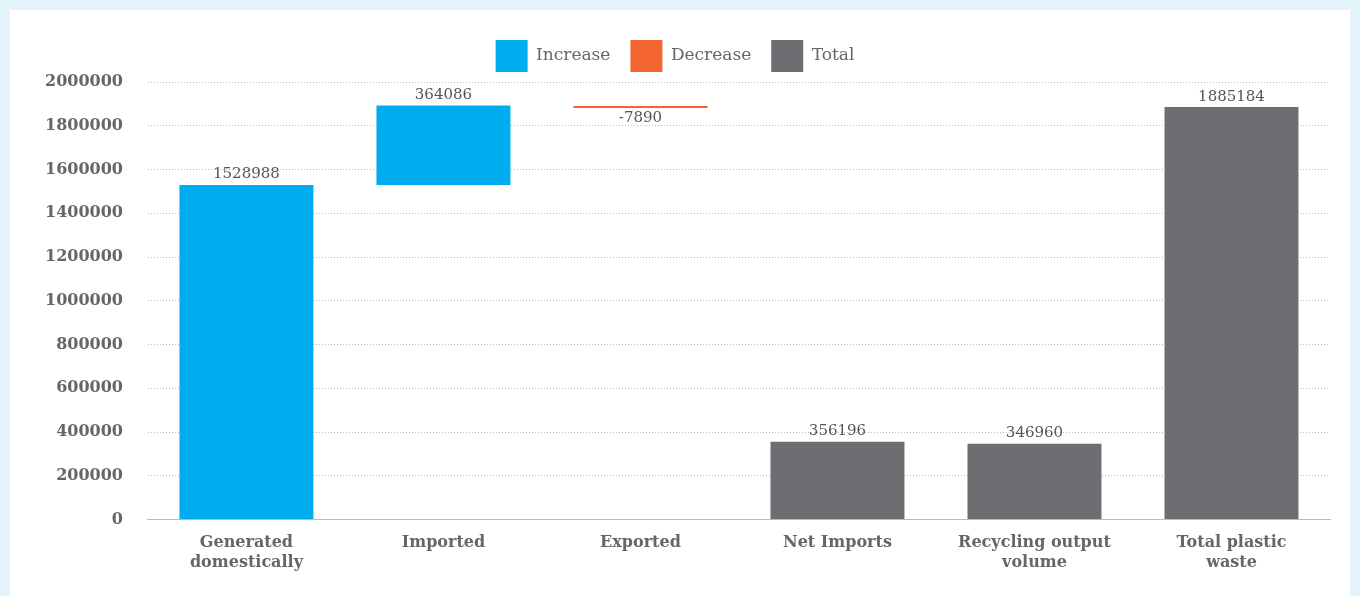  Describe the element at coordinates (83, 168) in the screenshot. I see `y-tick-label: 1600000` at that location.